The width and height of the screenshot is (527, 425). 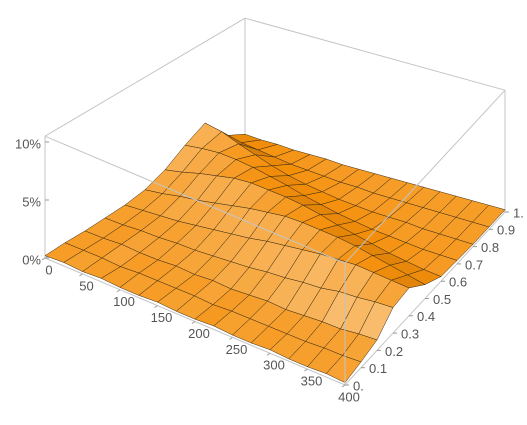 I want to click on y-tick-label: 0.1, so click(x=378, y=368).